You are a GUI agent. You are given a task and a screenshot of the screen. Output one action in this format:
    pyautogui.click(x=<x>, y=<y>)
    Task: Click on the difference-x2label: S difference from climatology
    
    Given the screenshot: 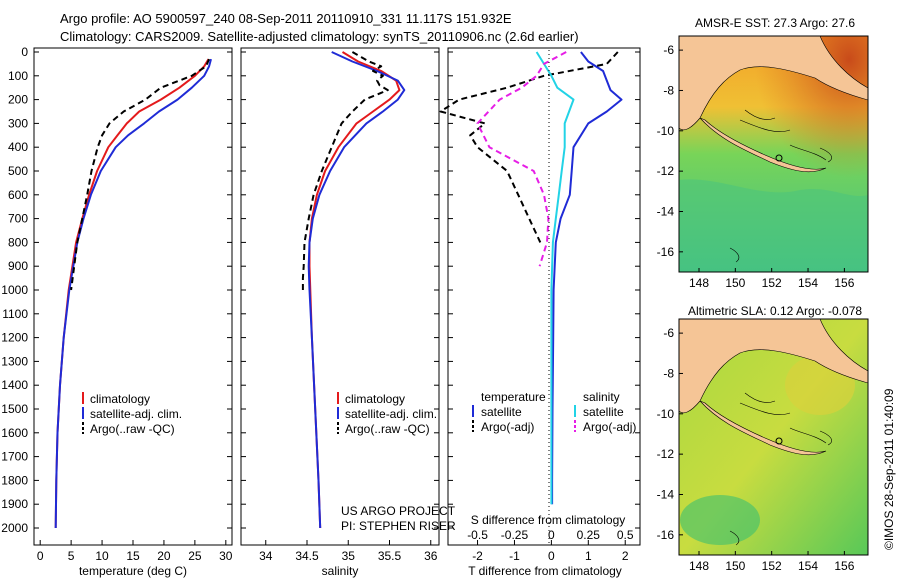 What is the action you would take?
    pyautogui.click(x=548, y=520)
    